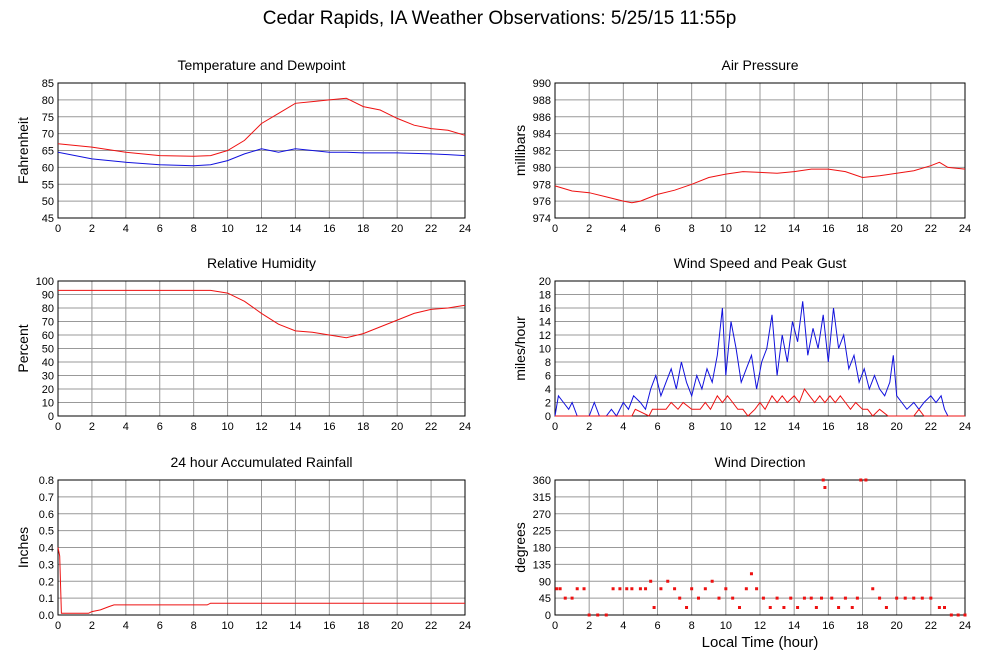 The image size is (999, 659). Describe the element at coordinates (48, 118) in the screenshot. I see `y-tick-label: 75` at that location.